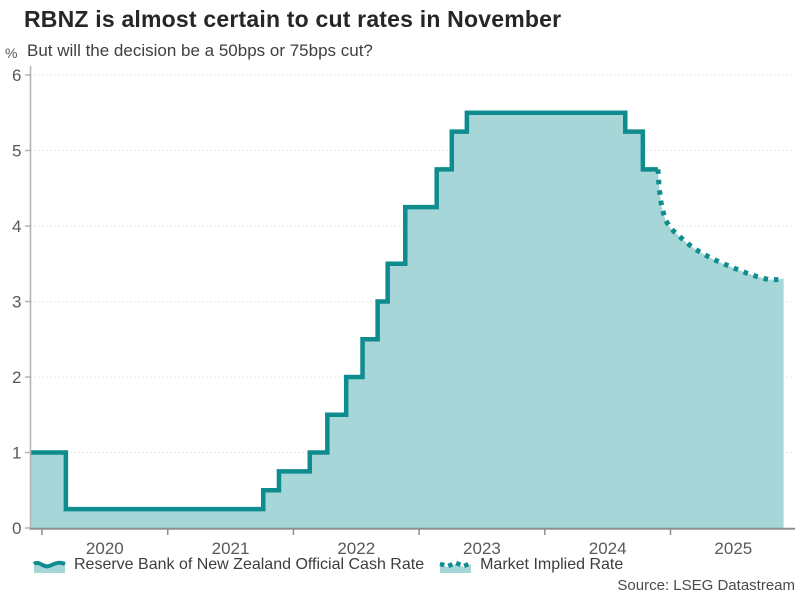 This screenshot has width=801, height=601. What do you see at coordinates (16, 302) in the screenshot?
I see `y-tick-label: 3` at bounding box center [16, 302].